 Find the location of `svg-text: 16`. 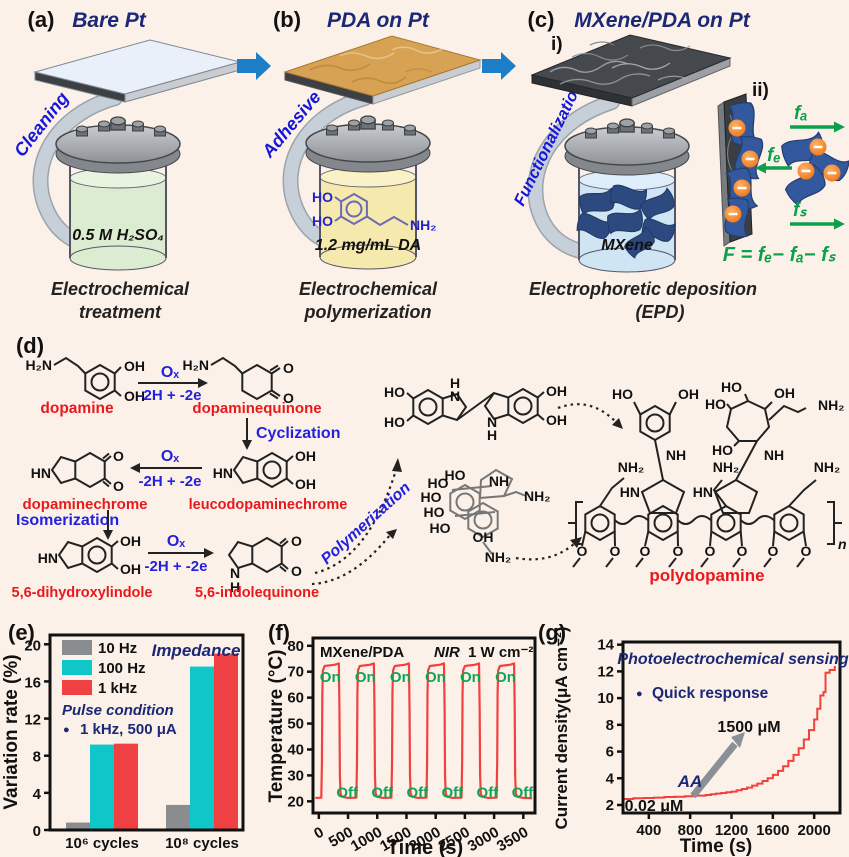

svg-text: 16 is located at coordinates (32, 682).